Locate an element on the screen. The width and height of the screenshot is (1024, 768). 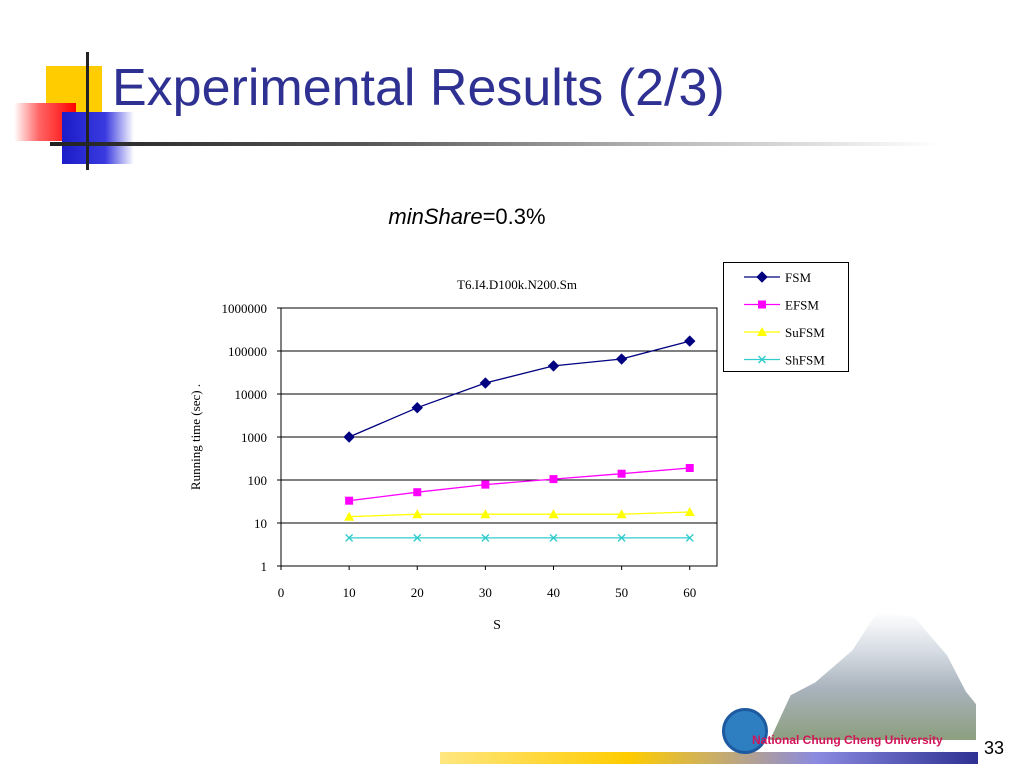
x-tick-label: 0 is located at coordinates (281, 592).